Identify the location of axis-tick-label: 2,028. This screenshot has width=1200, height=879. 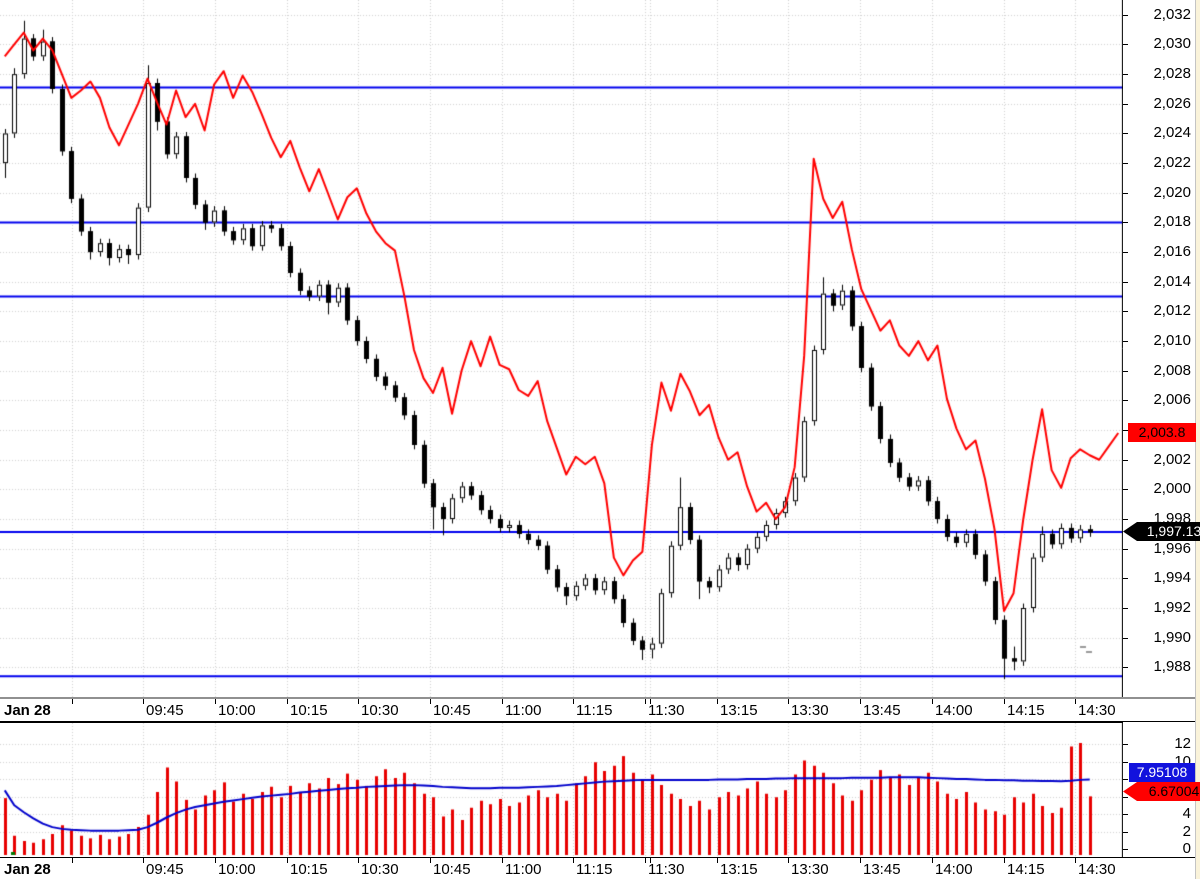
(1172, 73).